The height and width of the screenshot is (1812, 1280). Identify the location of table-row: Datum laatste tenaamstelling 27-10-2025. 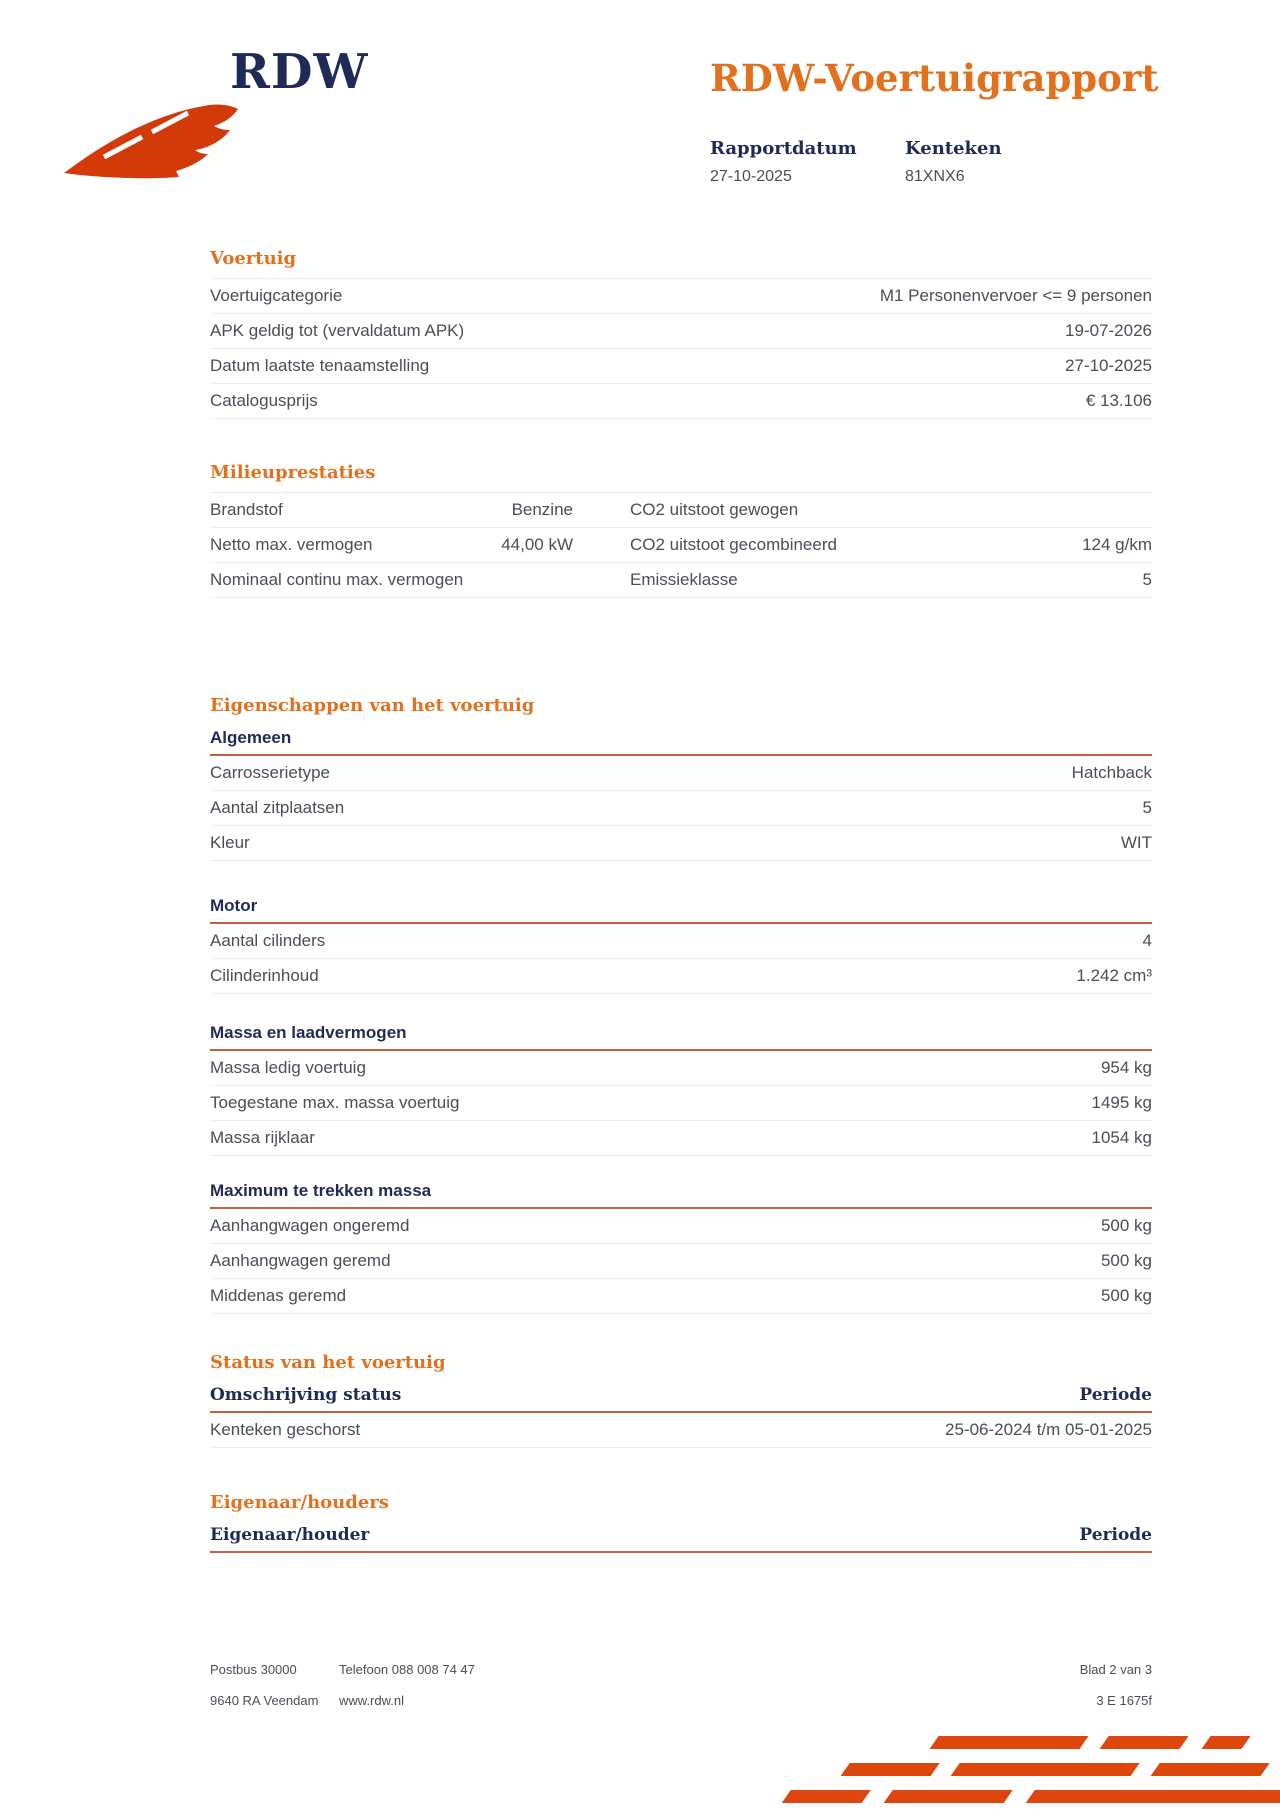
(681, 366).